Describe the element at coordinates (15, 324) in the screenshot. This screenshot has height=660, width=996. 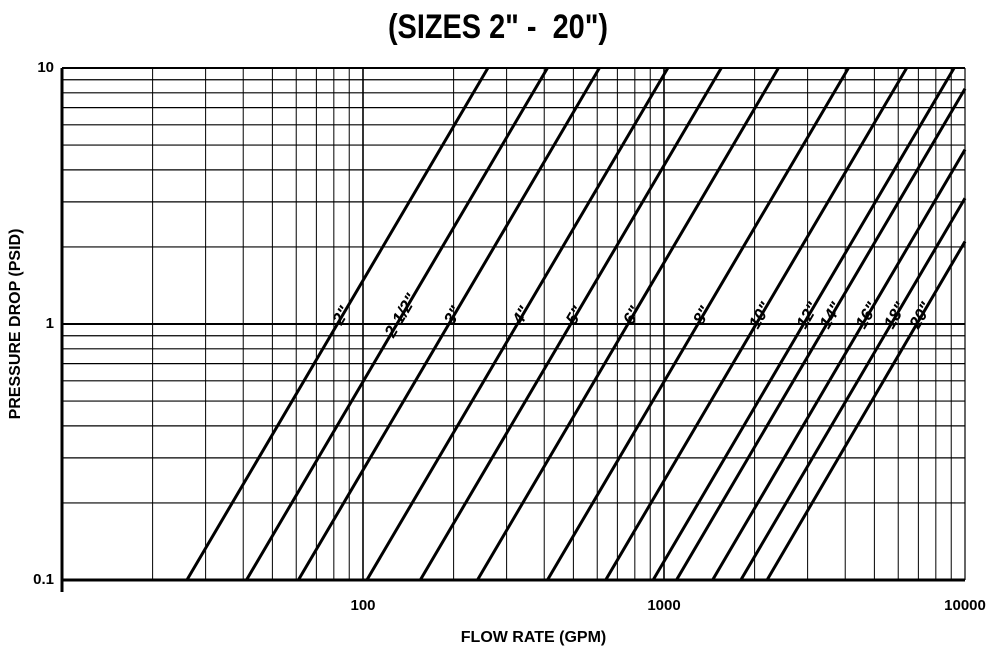
I see `y-axis-title: PRESSURE DROP (PSID)` at that location.